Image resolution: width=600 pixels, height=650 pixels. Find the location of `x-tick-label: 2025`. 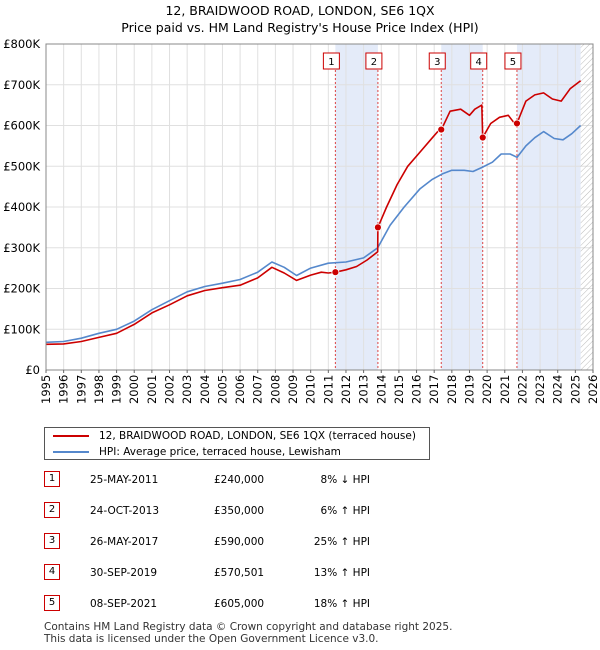

x-tick-label: 2025 is located at coordinates (575, 389).